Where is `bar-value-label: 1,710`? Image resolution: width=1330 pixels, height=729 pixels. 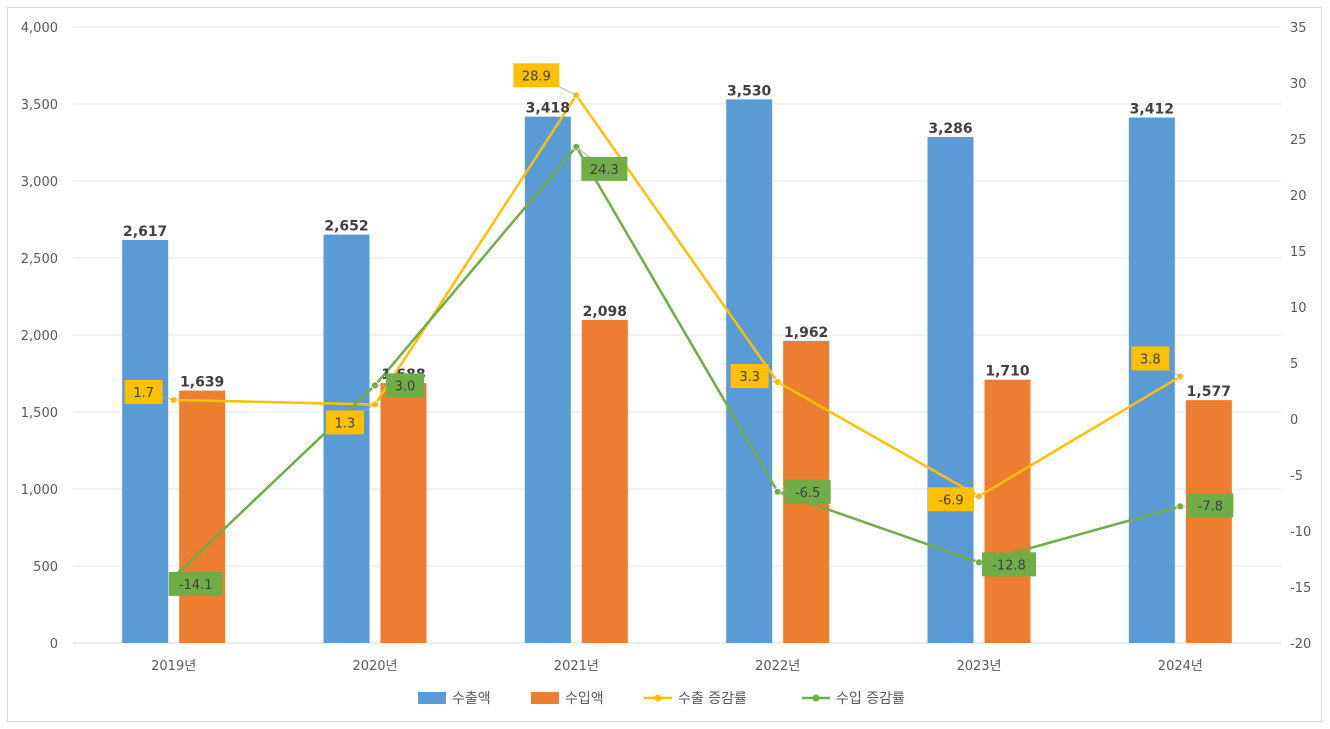
bar-value-label: 1,710 is located at coordinates (1007, 372).